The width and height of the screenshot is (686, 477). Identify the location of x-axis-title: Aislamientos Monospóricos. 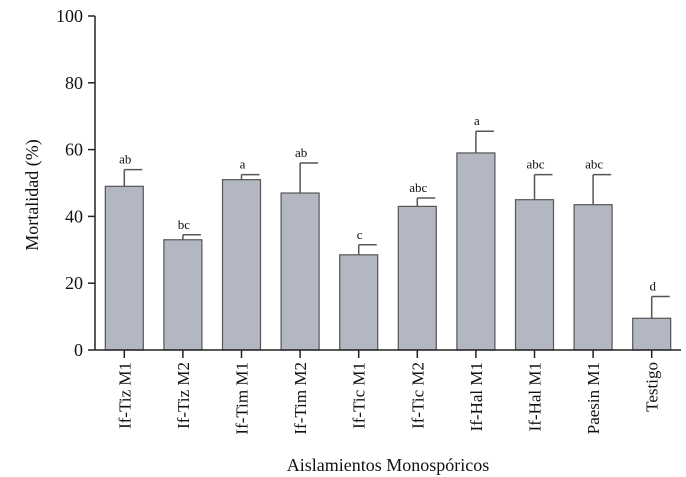
(388, 465).